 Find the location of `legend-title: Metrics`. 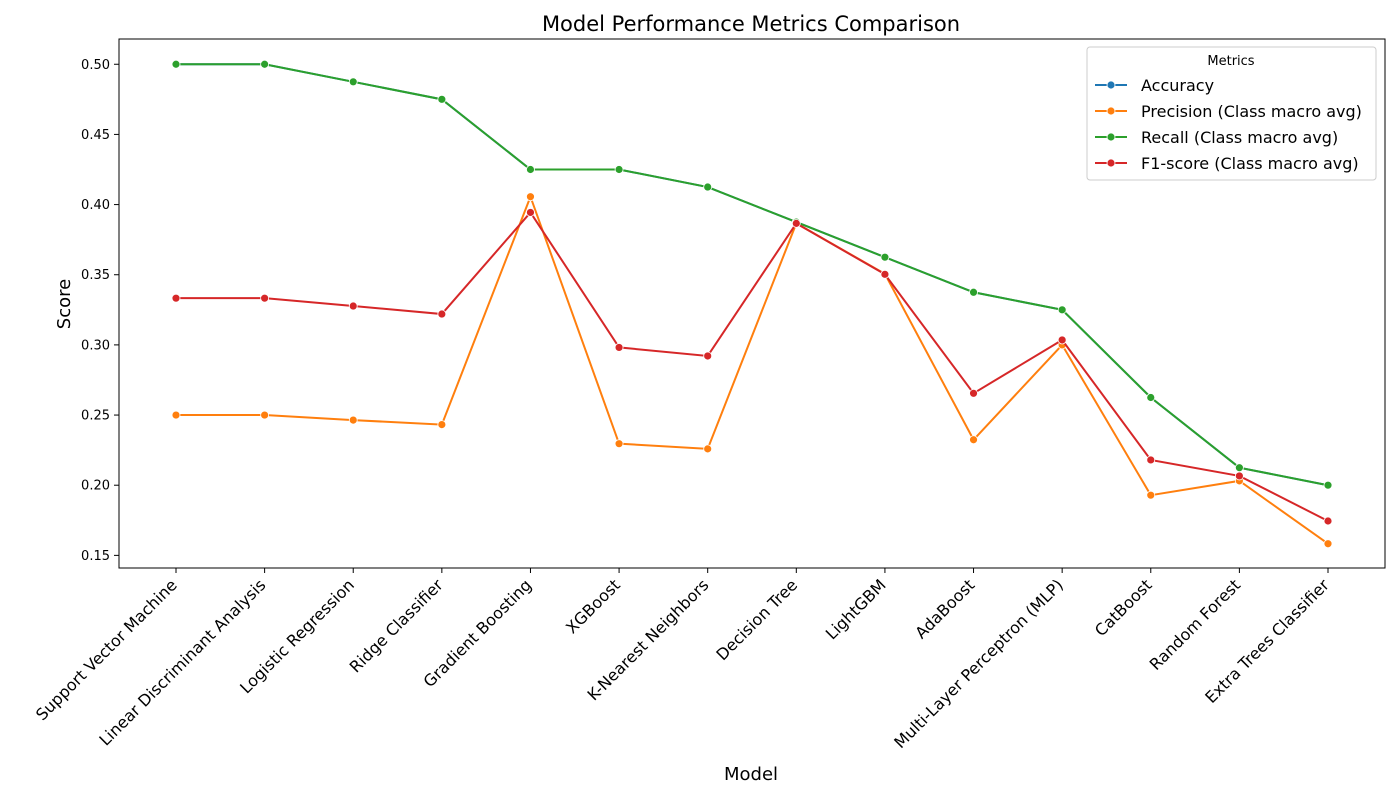

legend-title: Metrics is located at coordinates (1230, 61).